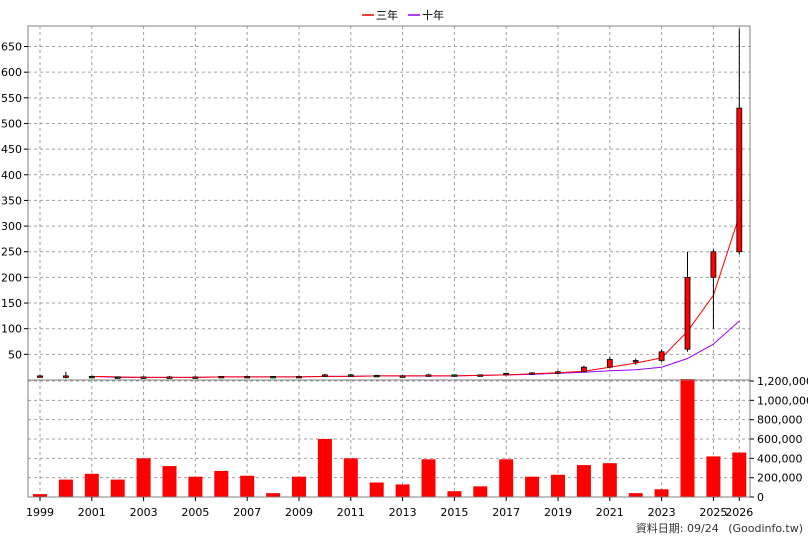 This screenshot has height=544, width=808. Describe the element at coordinates (782, 381) in the screenshot. I see `volume-tick-label: 1,200,000` at that location.